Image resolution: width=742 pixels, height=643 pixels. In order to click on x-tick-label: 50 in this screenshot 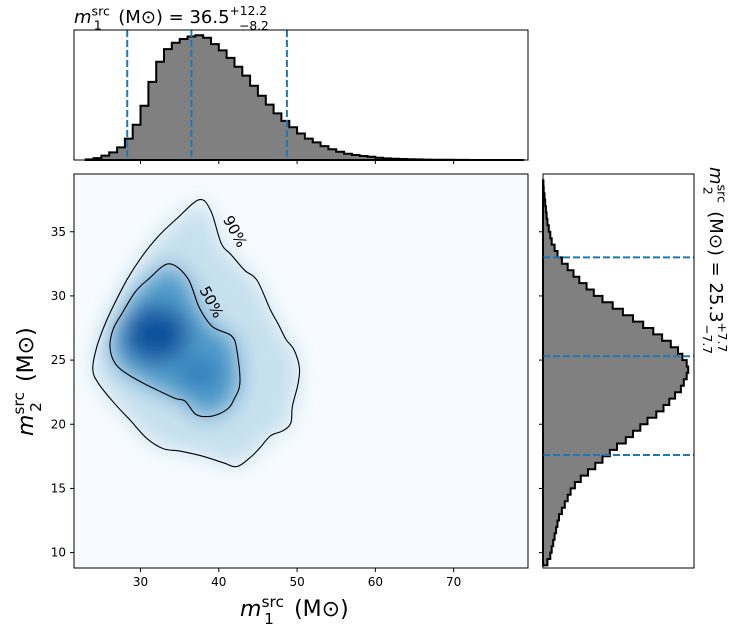, I will do `click(296, 582)`.